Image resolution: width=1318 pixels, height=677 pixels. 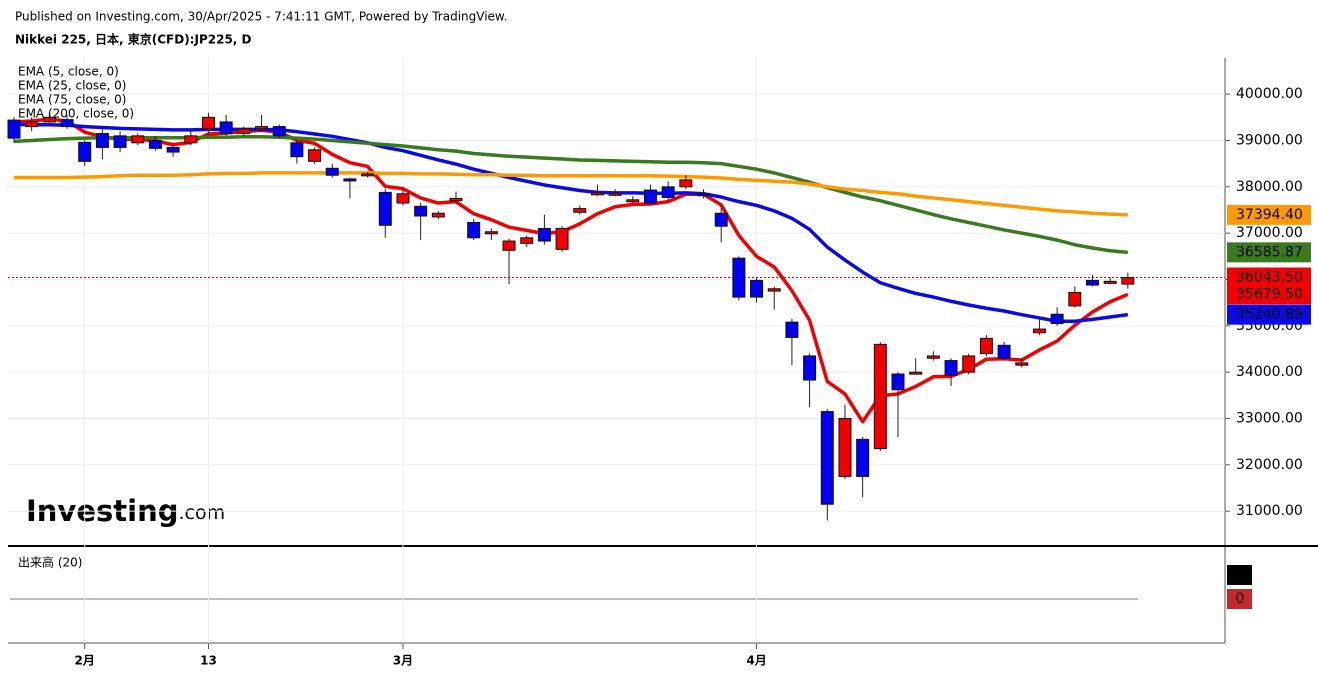 I want to click on y-tick-label: 39000.00, so click(x=1269, y=140).